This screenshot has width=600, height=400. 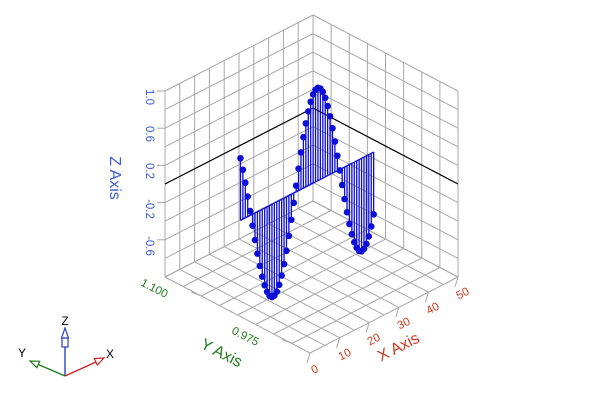 I want to click on stems, so click(x=307, y=192).